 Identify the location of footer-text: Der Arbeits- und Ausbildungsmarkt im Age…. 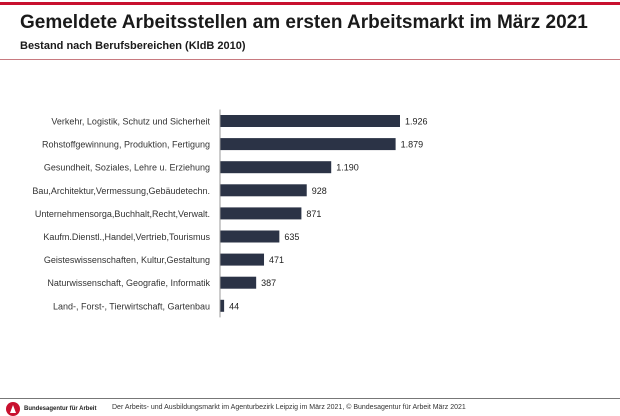
(289, 407).